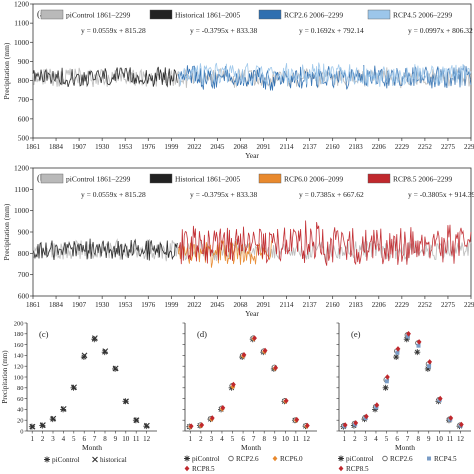 Image resolution: width=474 pixels, height=474 pixels. What do you see at coordinates (113, 460) in the screenshot?
I see `legend-label-1: historical` at bounding box center [113, 460].